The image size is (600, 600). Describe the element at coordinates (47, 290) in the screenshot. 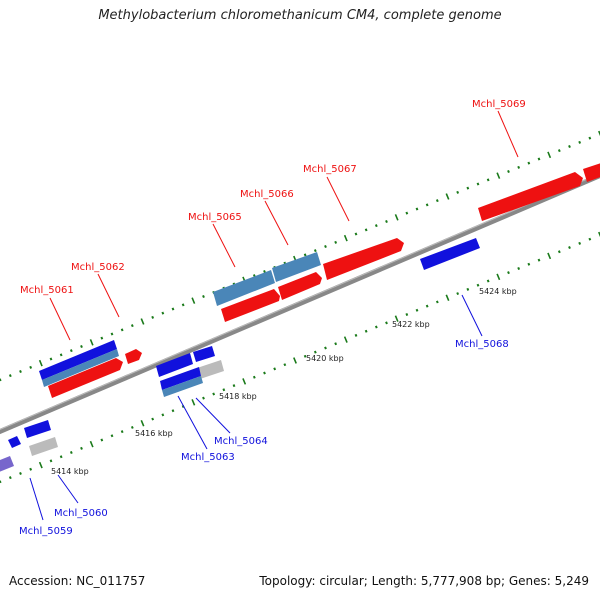

I see `gene-label: Mchl_5061` at that location.